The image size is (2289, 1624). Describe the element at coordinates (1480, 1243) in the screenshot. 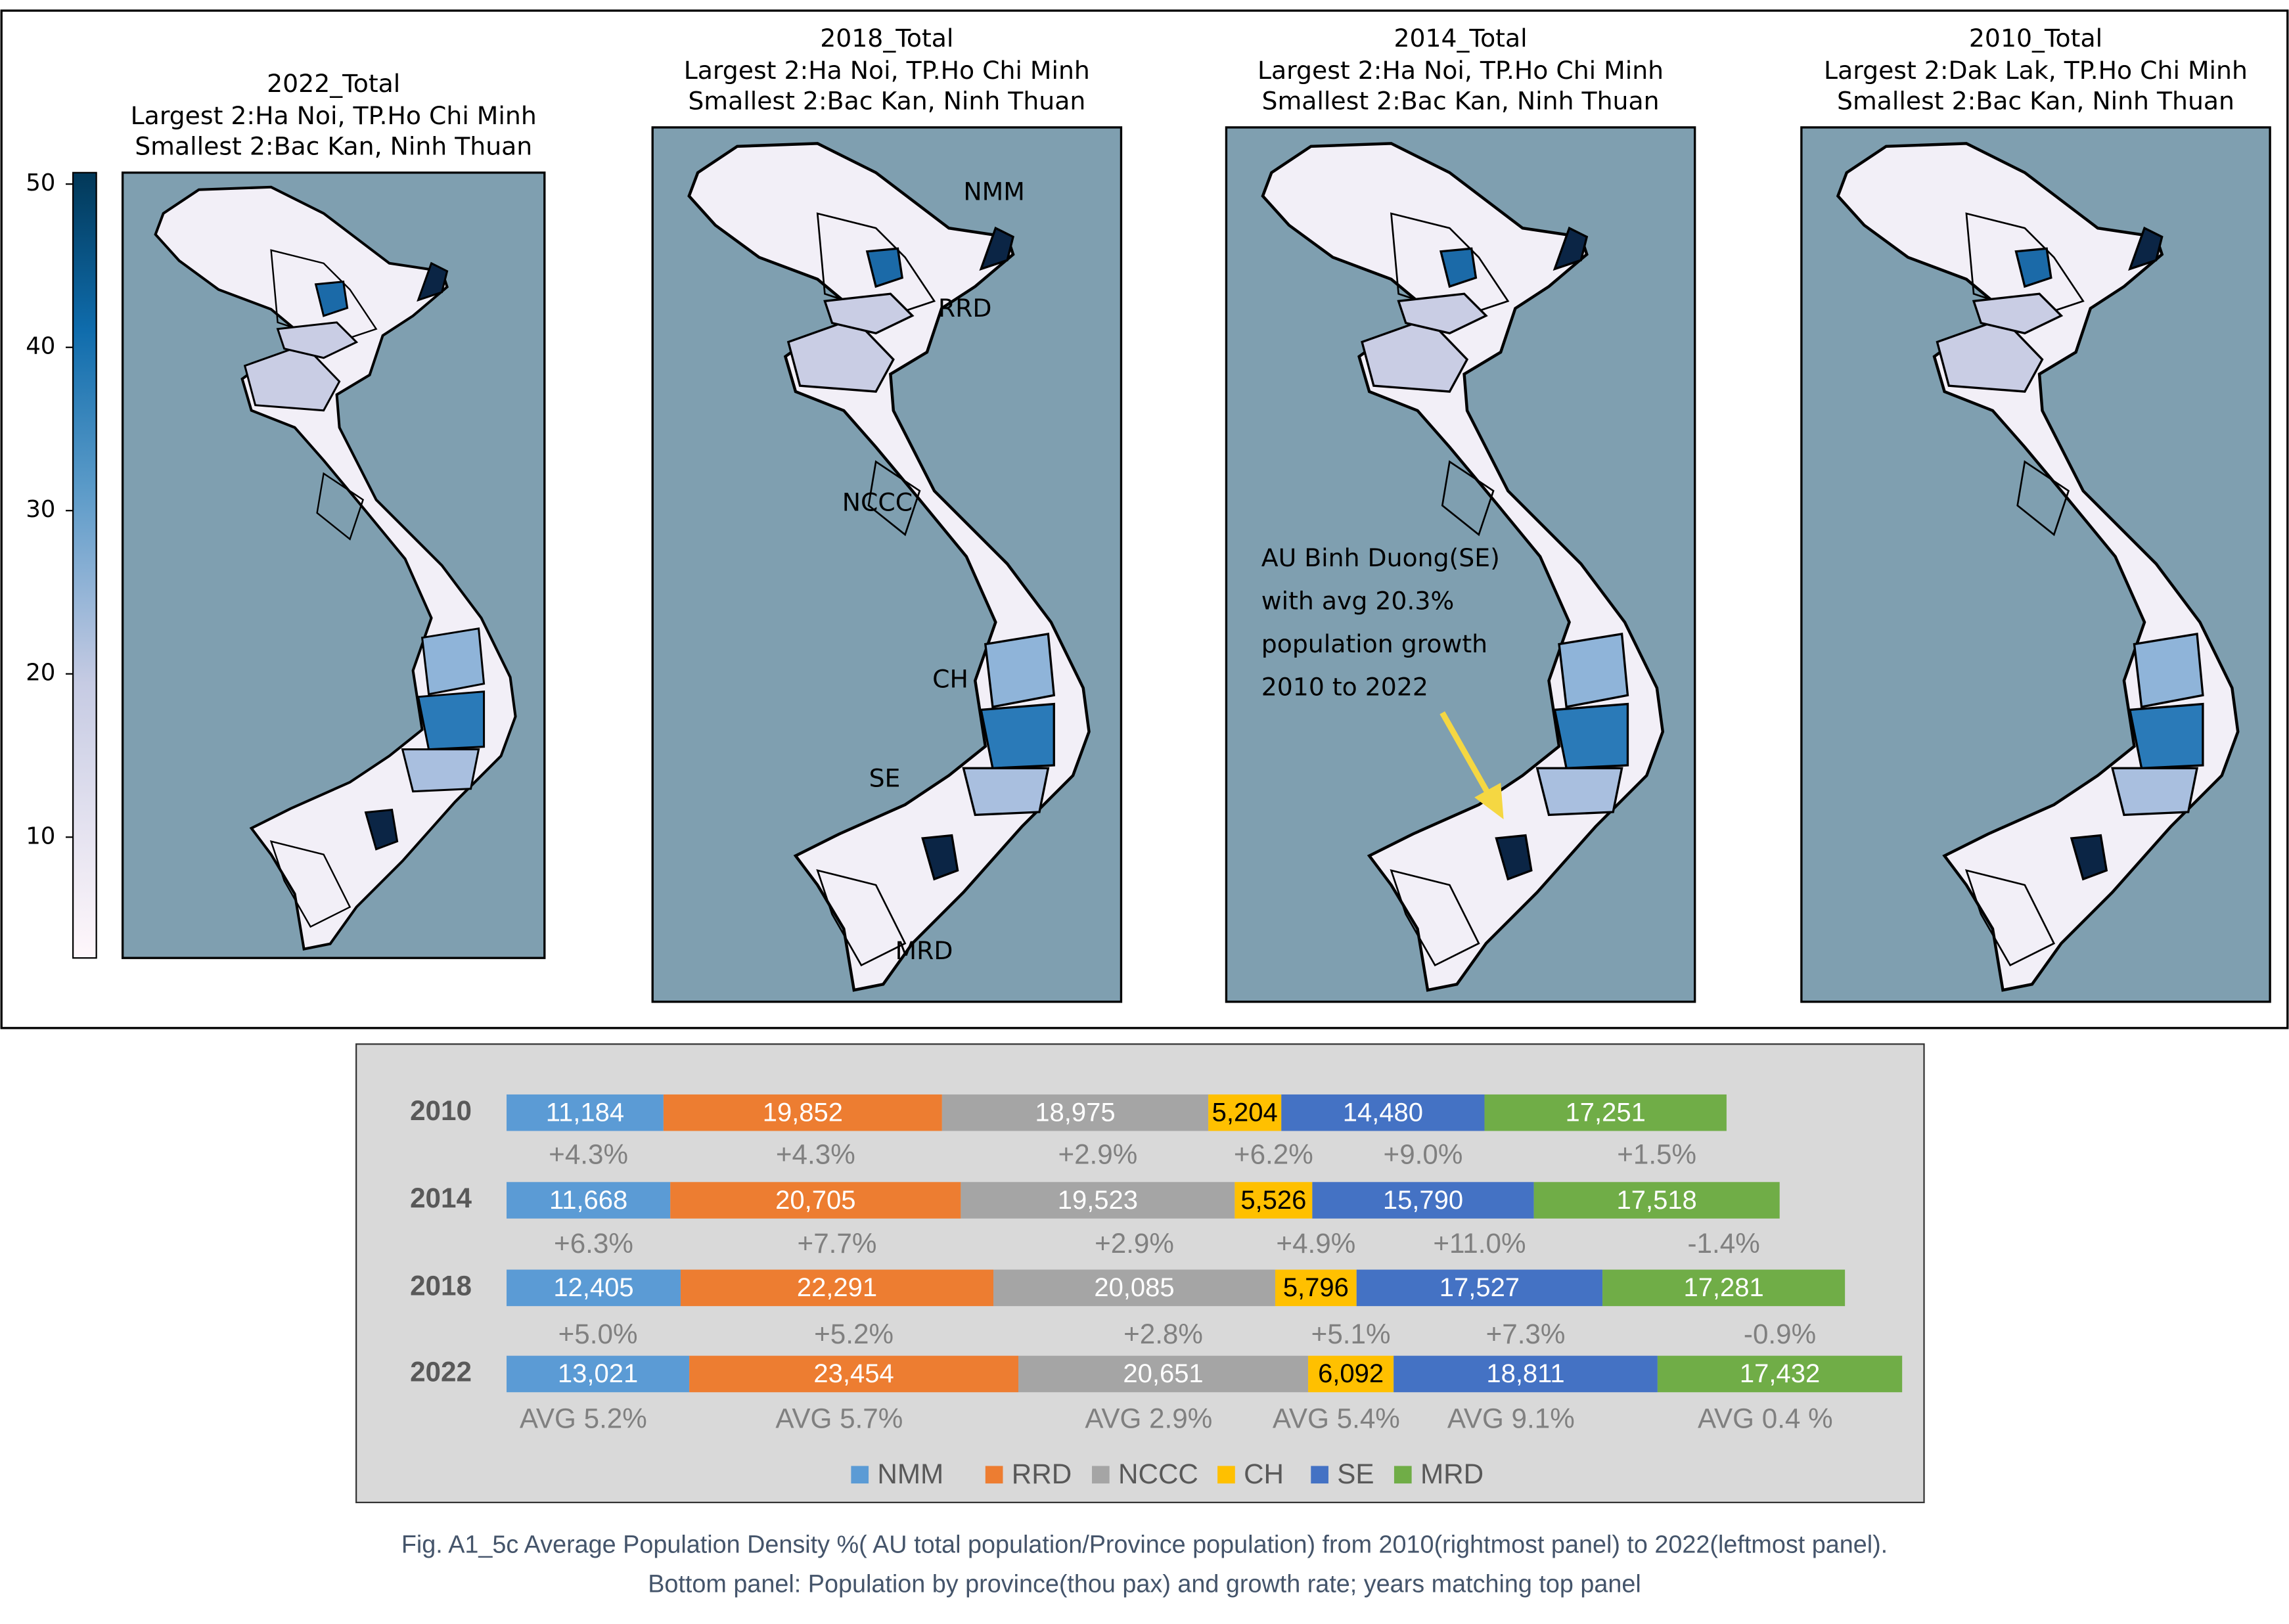

I see `growth-label: +11.0%` at that location.